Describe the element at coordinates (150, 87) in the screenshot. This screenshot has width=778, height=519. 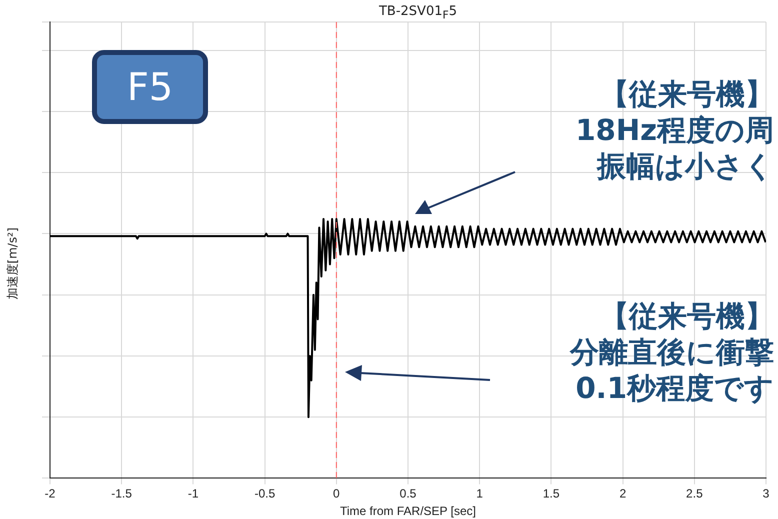
I see `text: F5` at that location.